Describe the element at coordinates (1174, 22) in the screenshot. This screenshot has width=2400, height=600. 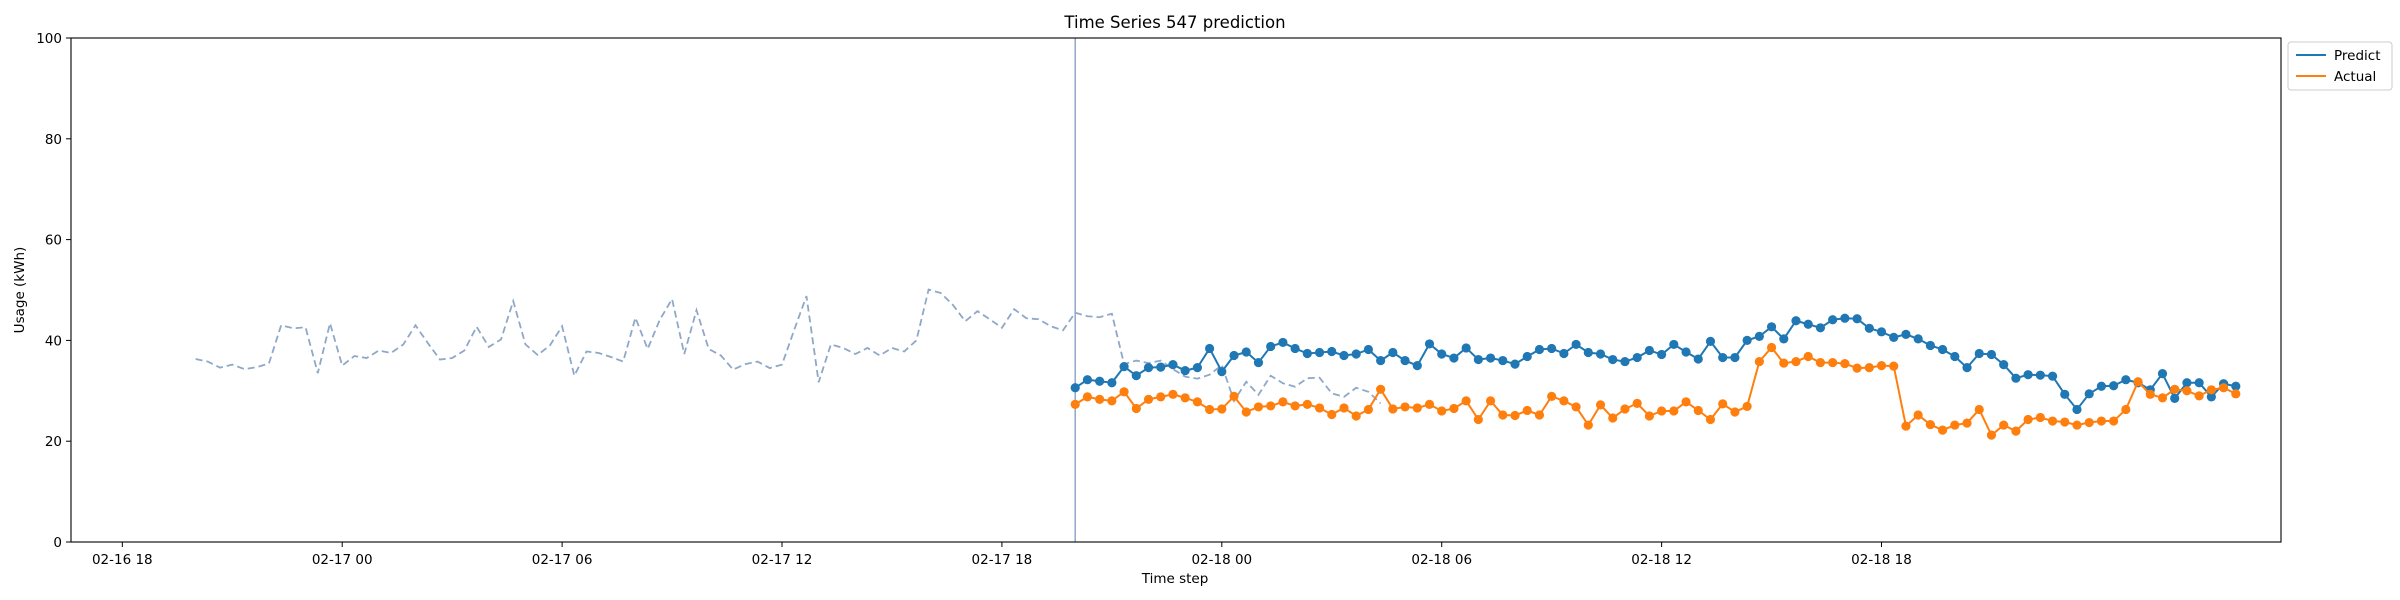
I see `chart-title: Time Series 547 prediction` at that location.